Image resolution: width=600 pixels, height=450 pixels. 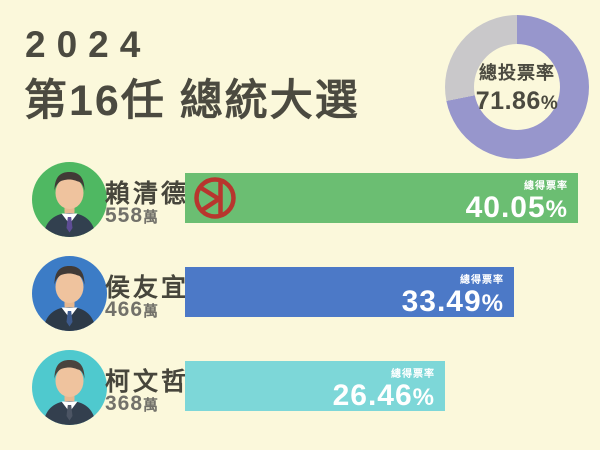 I want to click on candidate-votes: 466萬, so click(x=132, y=310).